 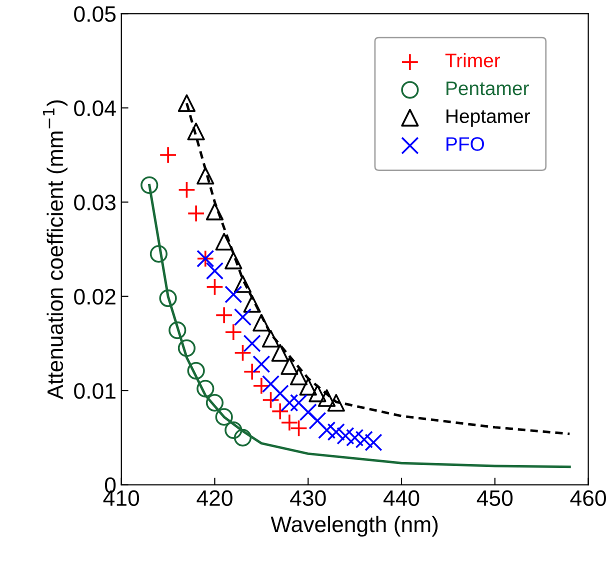 What do you see at coordinates (354, 526) in the screenshot?
I see `x-axis-title: Wavelength (nm)` at bounding box center [354, 526].